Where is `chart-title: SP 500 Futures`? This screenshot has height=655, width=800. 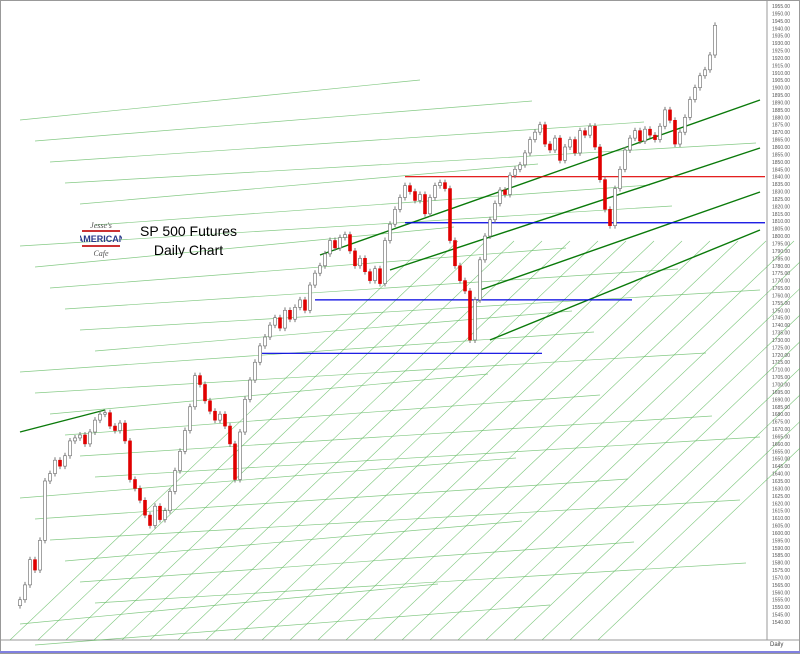
chart-title: SP 500 Futures is located at coordinates (189, 231).